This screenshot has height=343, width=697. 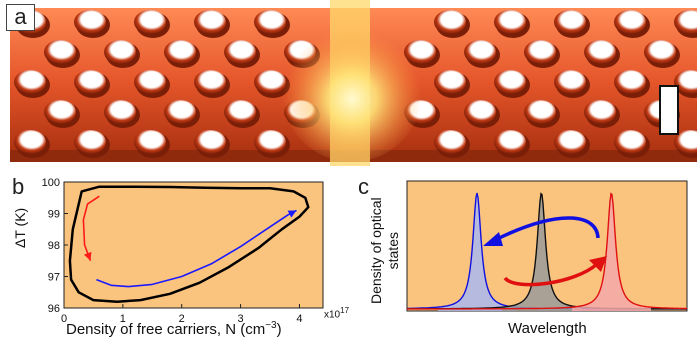 I want to click on b-y-tick-label: 96, so click(x=54, y=309).